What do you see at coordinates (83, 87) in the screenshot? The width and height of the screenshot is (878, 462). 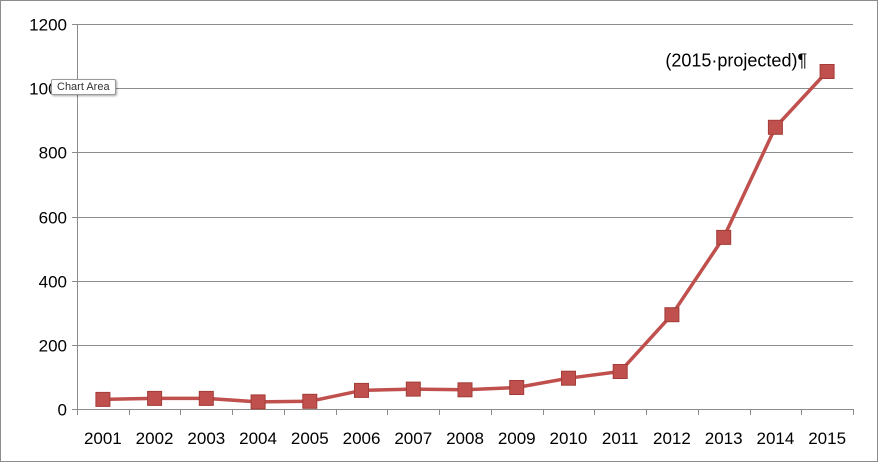 I see `chart-area-tooltip: Chart Area` at bounding box center [83, 87].